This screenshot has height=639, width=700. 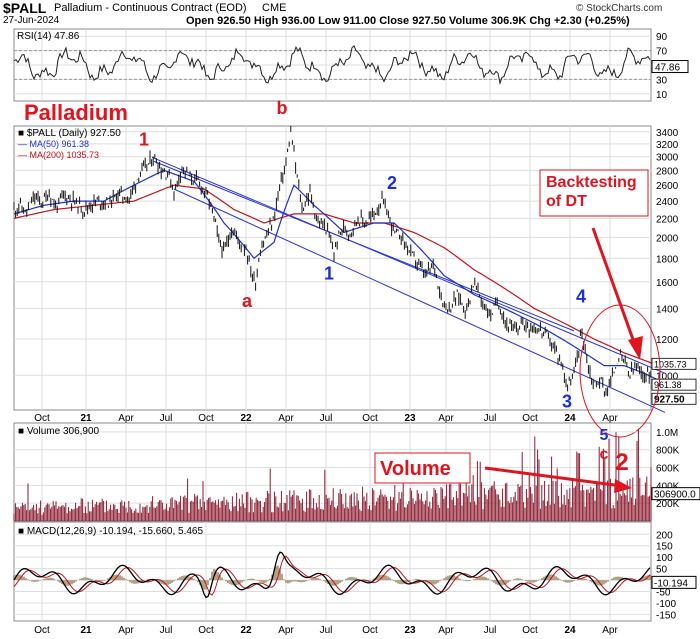 What do you see at coordinates (69, 133) in the screenshot?
I see `price-legend: ■ $PALL (Daily) 927.50` at bounding box center [69, 133].